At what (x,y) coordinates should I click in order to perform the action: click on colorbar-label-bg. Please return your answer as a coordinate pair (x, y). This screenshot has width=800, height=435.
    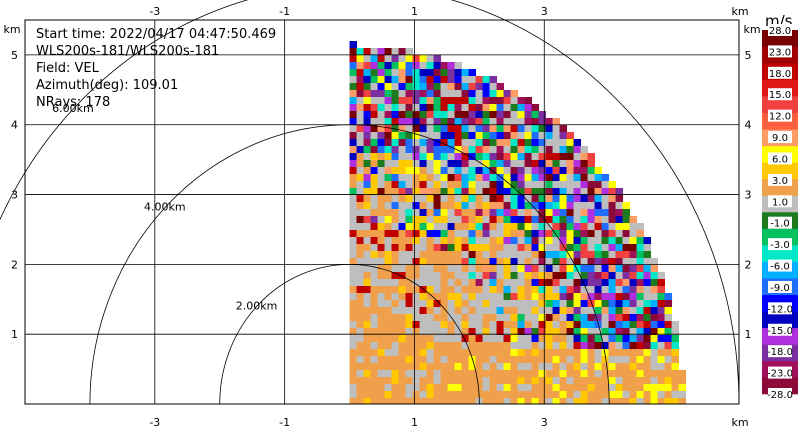
    Looking at the image, I should click on (780, 51).